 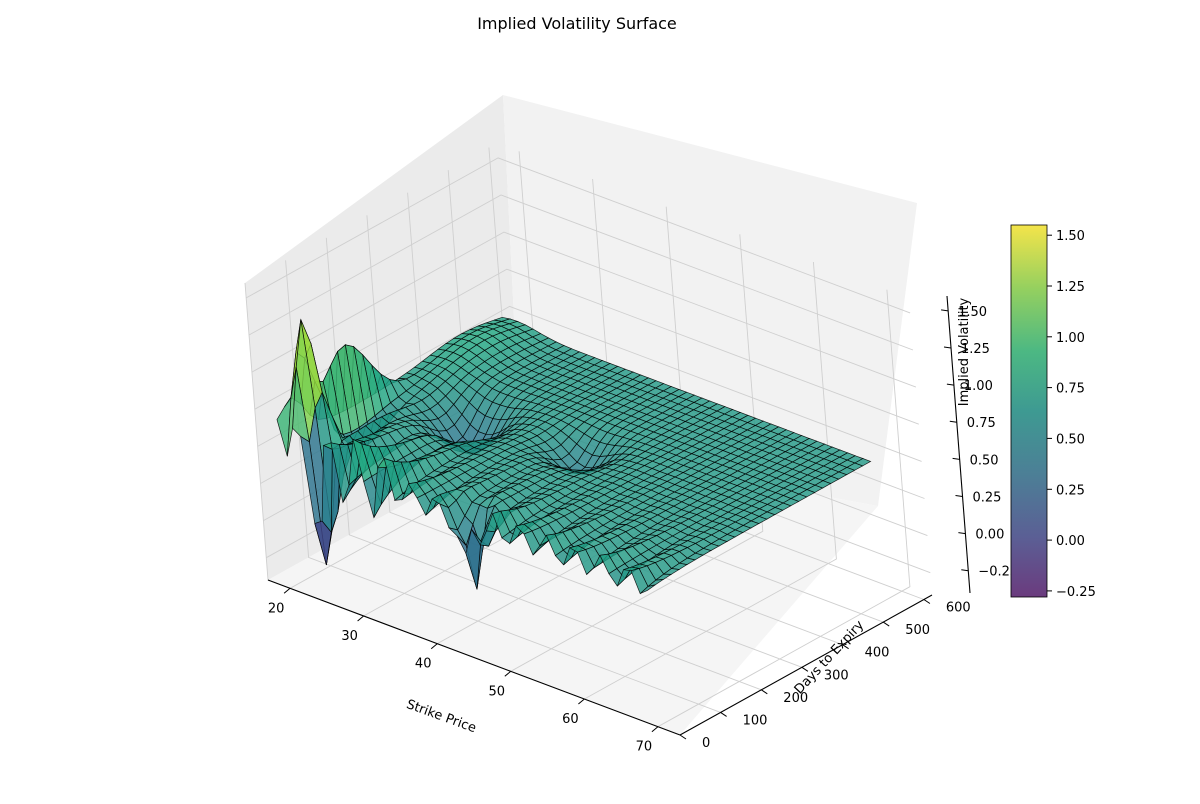 I want to click on y-tick-label: 400, so click(x=877, y=653).